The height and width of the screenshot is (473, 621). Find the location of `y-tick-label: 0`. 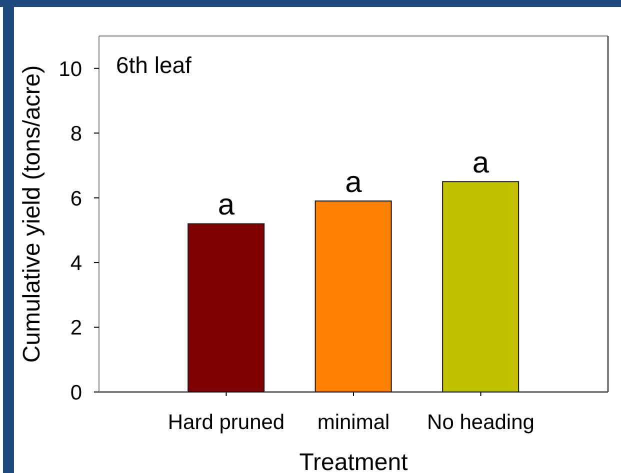

y-tick-label: 0 is located at coordinates (76, 392).